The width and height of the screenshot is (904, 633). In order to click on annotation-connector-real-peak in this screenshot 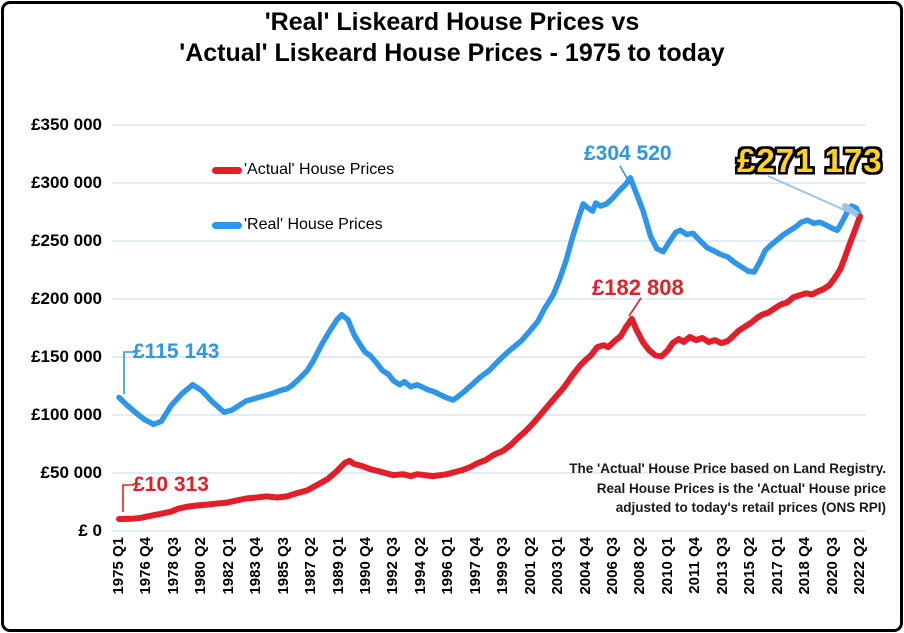, I will do `click(624, 173)`.